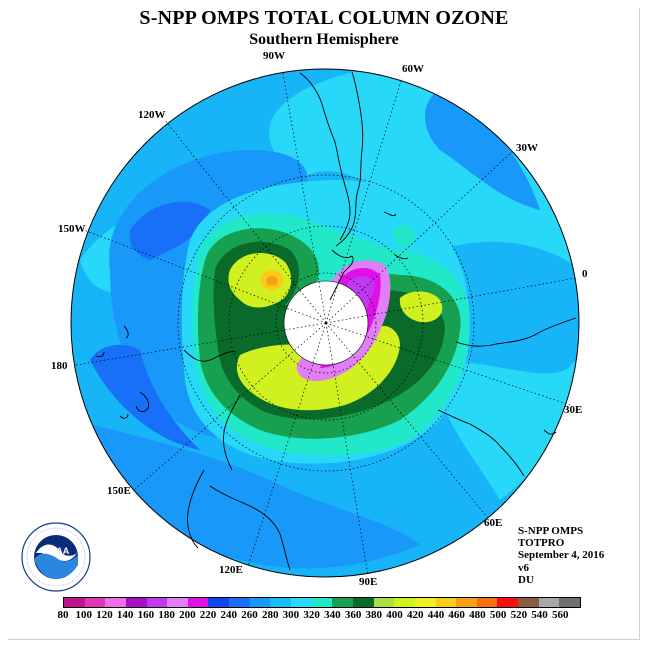 This screenshot has height=648, width=648. I want to click on ozone-region-blue, so click(482, 150).